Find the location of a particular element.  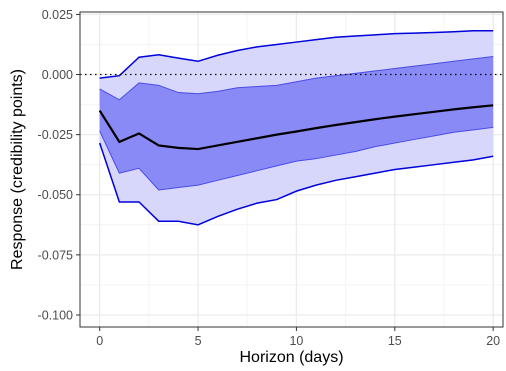

y-tick-label: 0.000 is located at coordinates (57, 75).